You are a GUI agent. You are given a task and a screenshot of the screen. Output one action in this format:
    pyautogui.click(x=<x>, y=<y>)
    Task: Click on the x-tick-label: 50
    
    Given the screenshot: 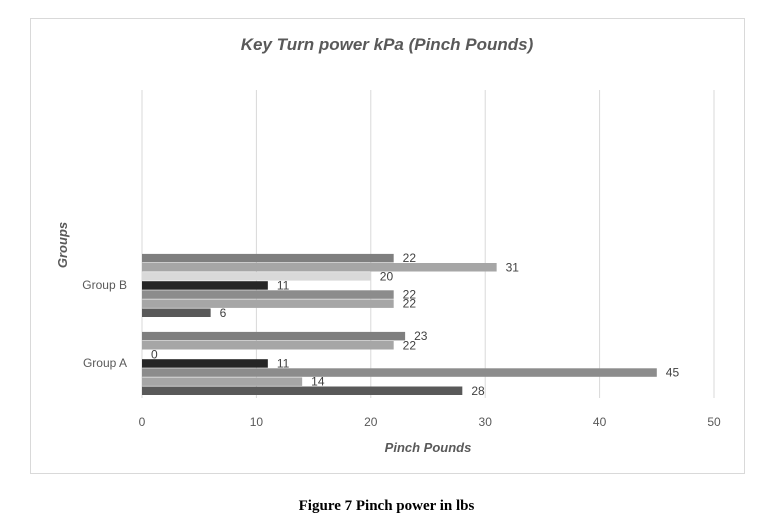 What is the action you would take?
    pyautogui.click(x=714, y=422)
    